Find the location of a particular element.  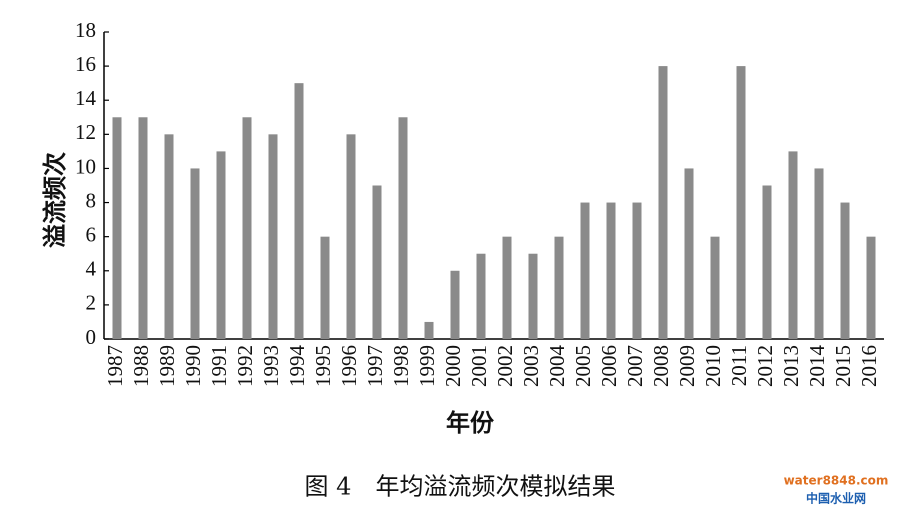

x-tick-label: 1996 is located at coordinates (349, 366).